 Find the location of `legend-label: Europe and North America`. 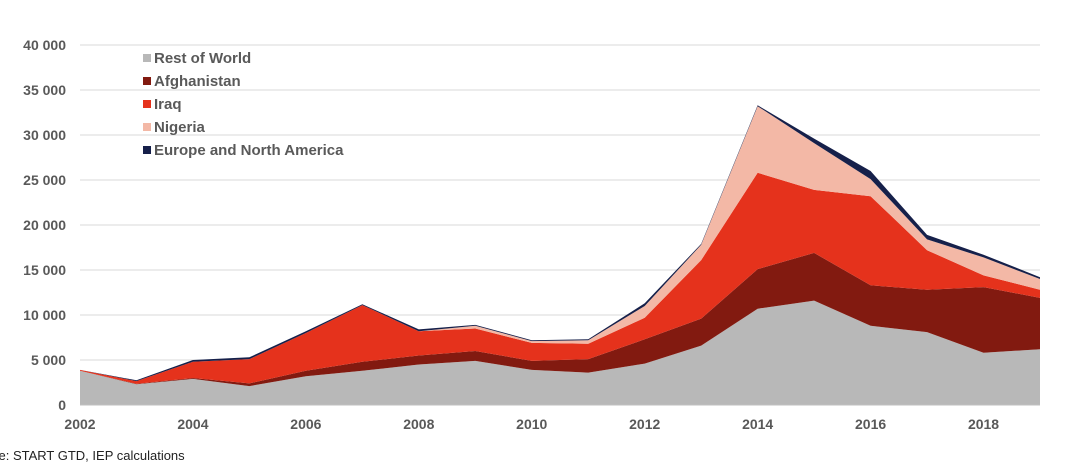

legend-label: Europe and North America is located at coordinates (249, 150).